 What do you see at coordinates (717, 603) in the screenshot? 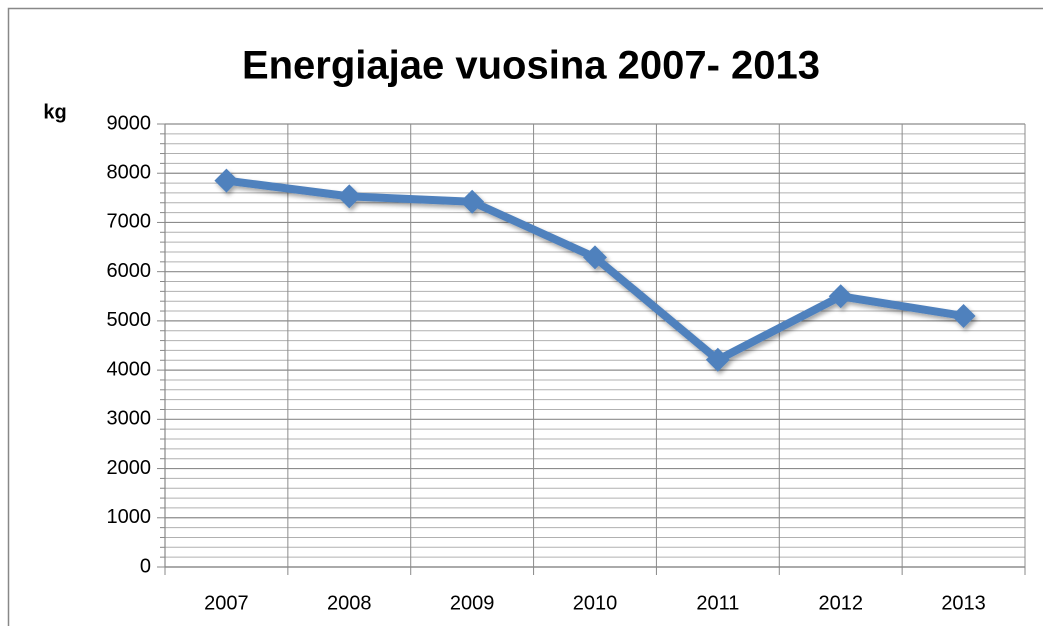
I see `x-tick-label: 2011` at bounding box center [717, 603].